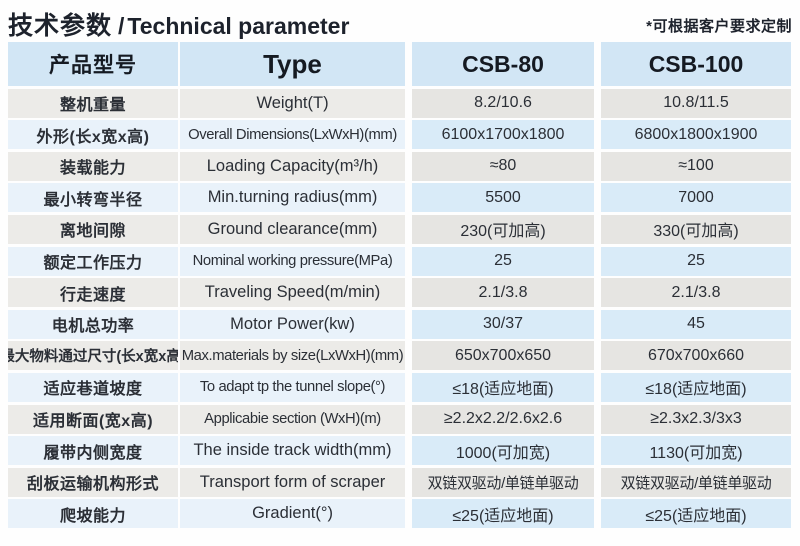 The width and height of the screenshot is (800, 546). Describe the element at coordinates (93, 64) in the screenshot. I see `column-header-product-model: 产品型号` at that location.